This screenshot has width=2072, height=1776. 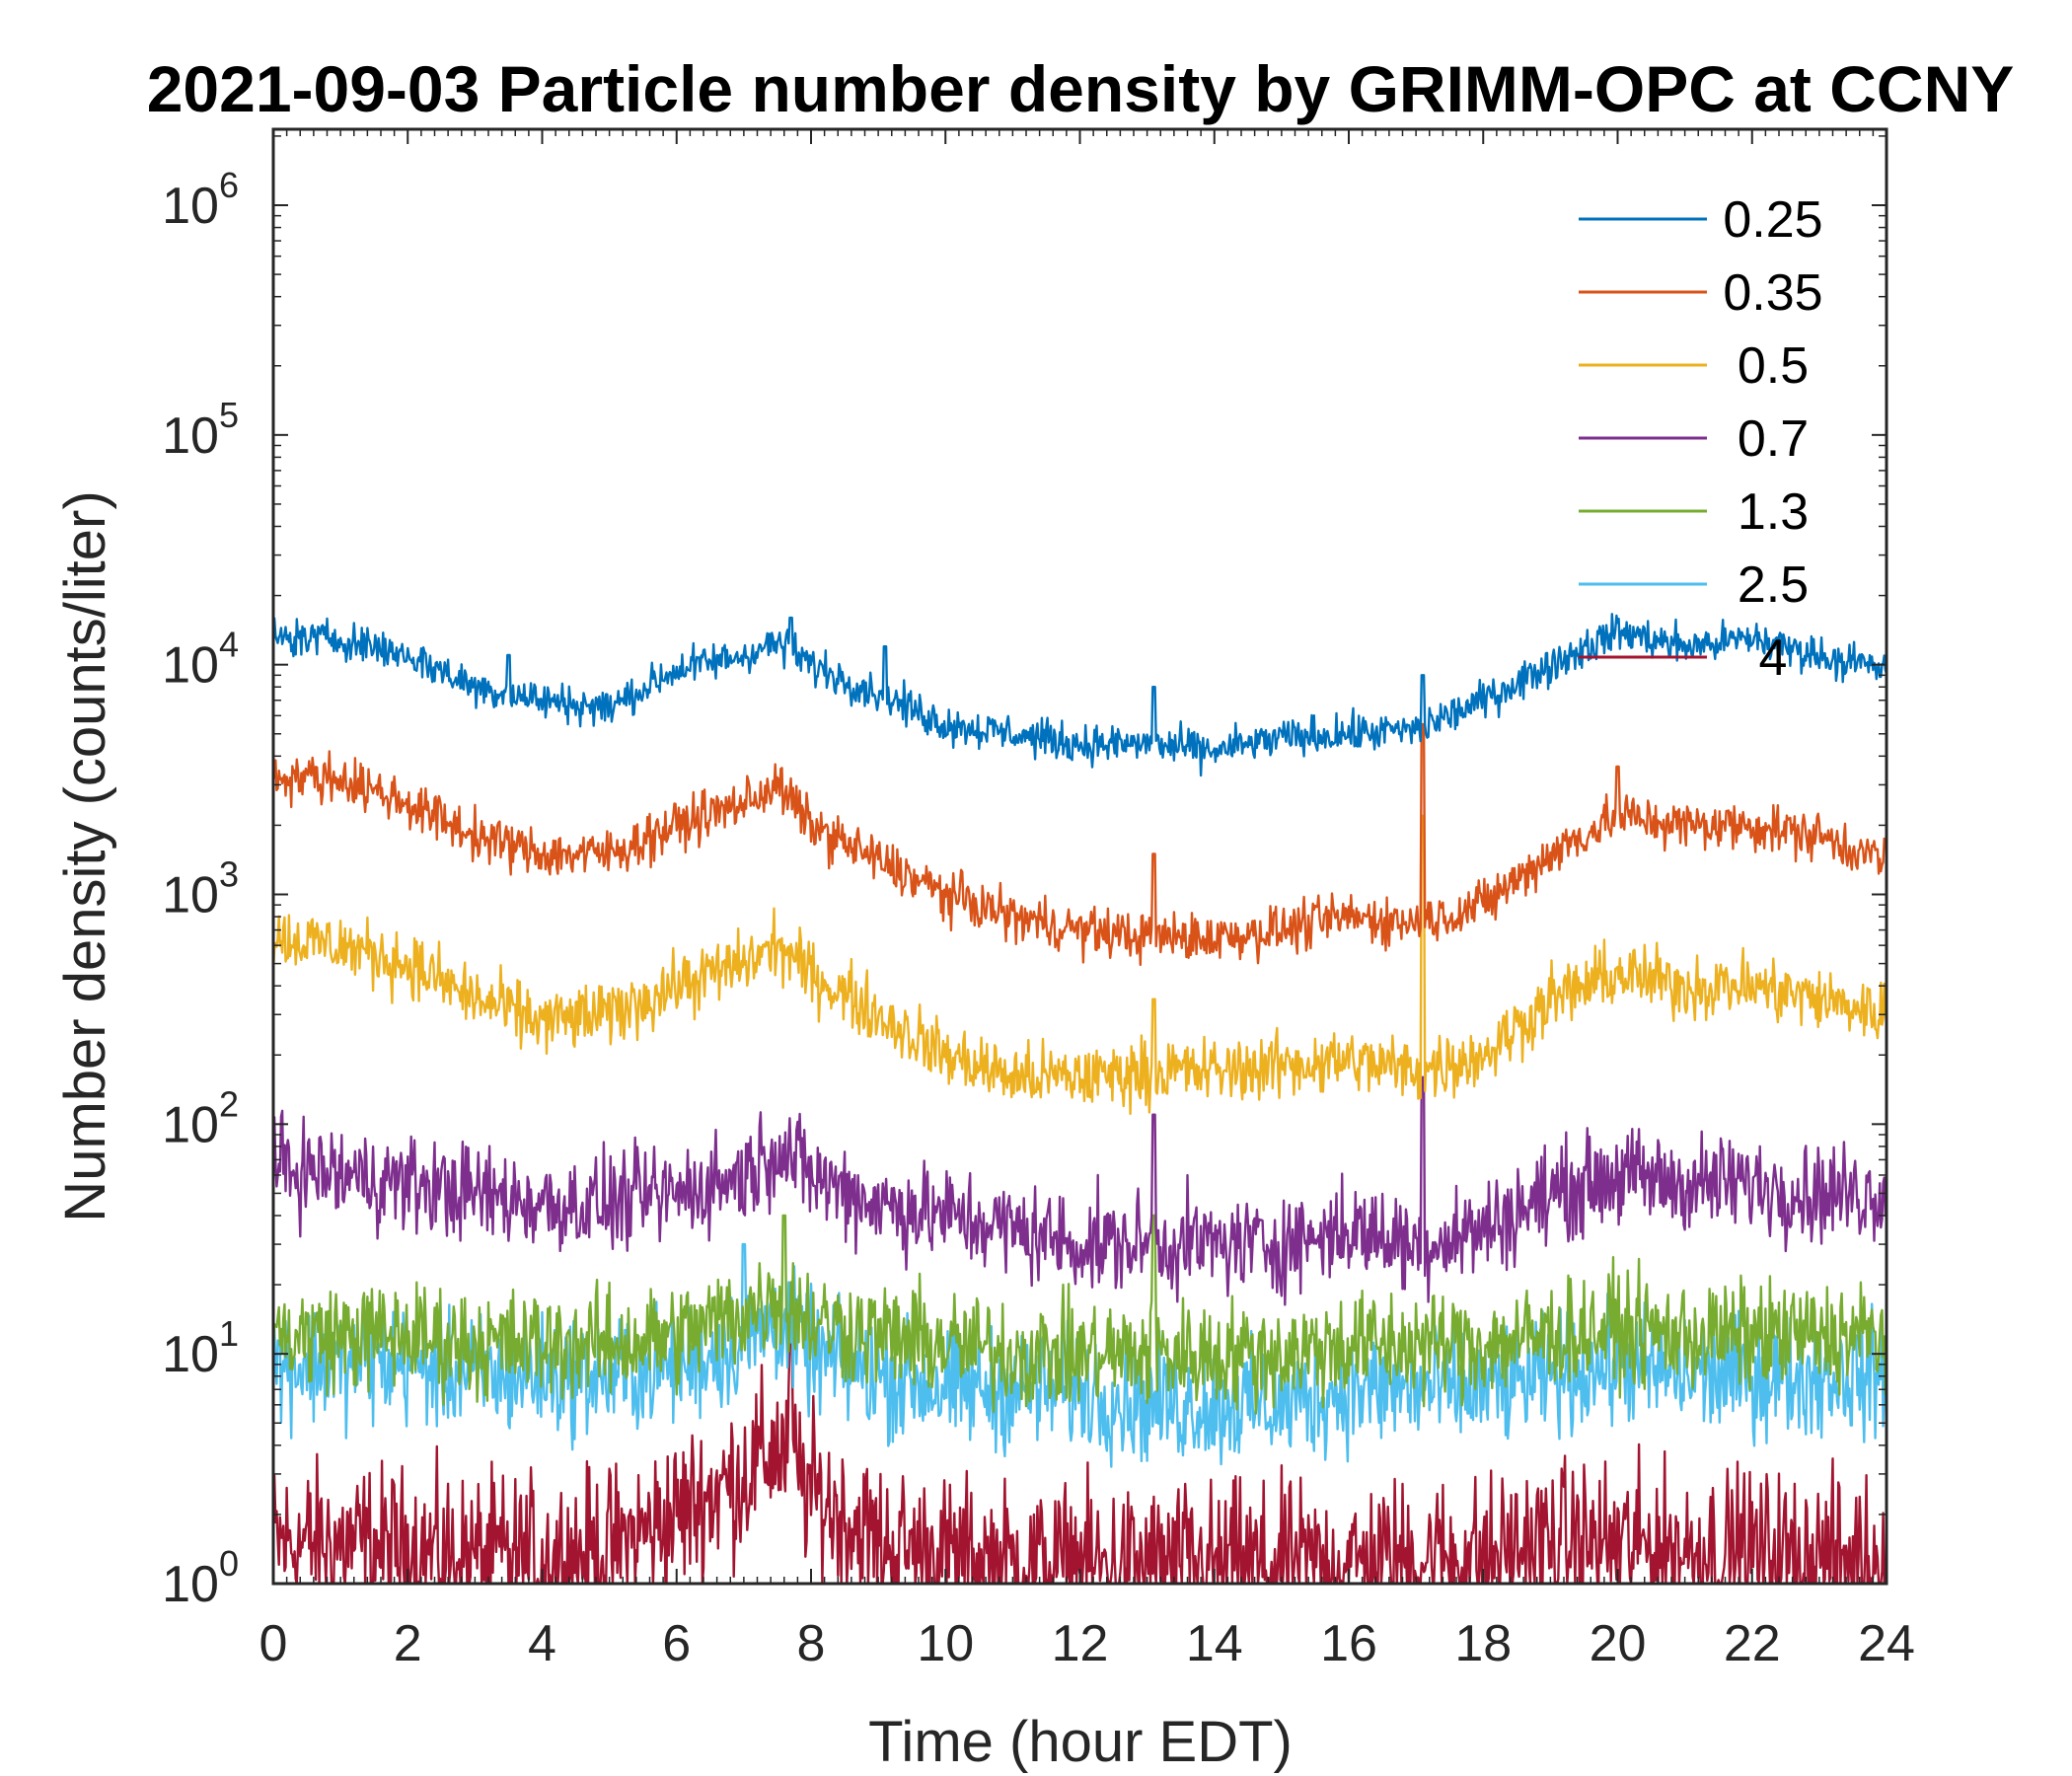 I want to click on y-tick-label: 10⁰, so click(x=201, y=1578).